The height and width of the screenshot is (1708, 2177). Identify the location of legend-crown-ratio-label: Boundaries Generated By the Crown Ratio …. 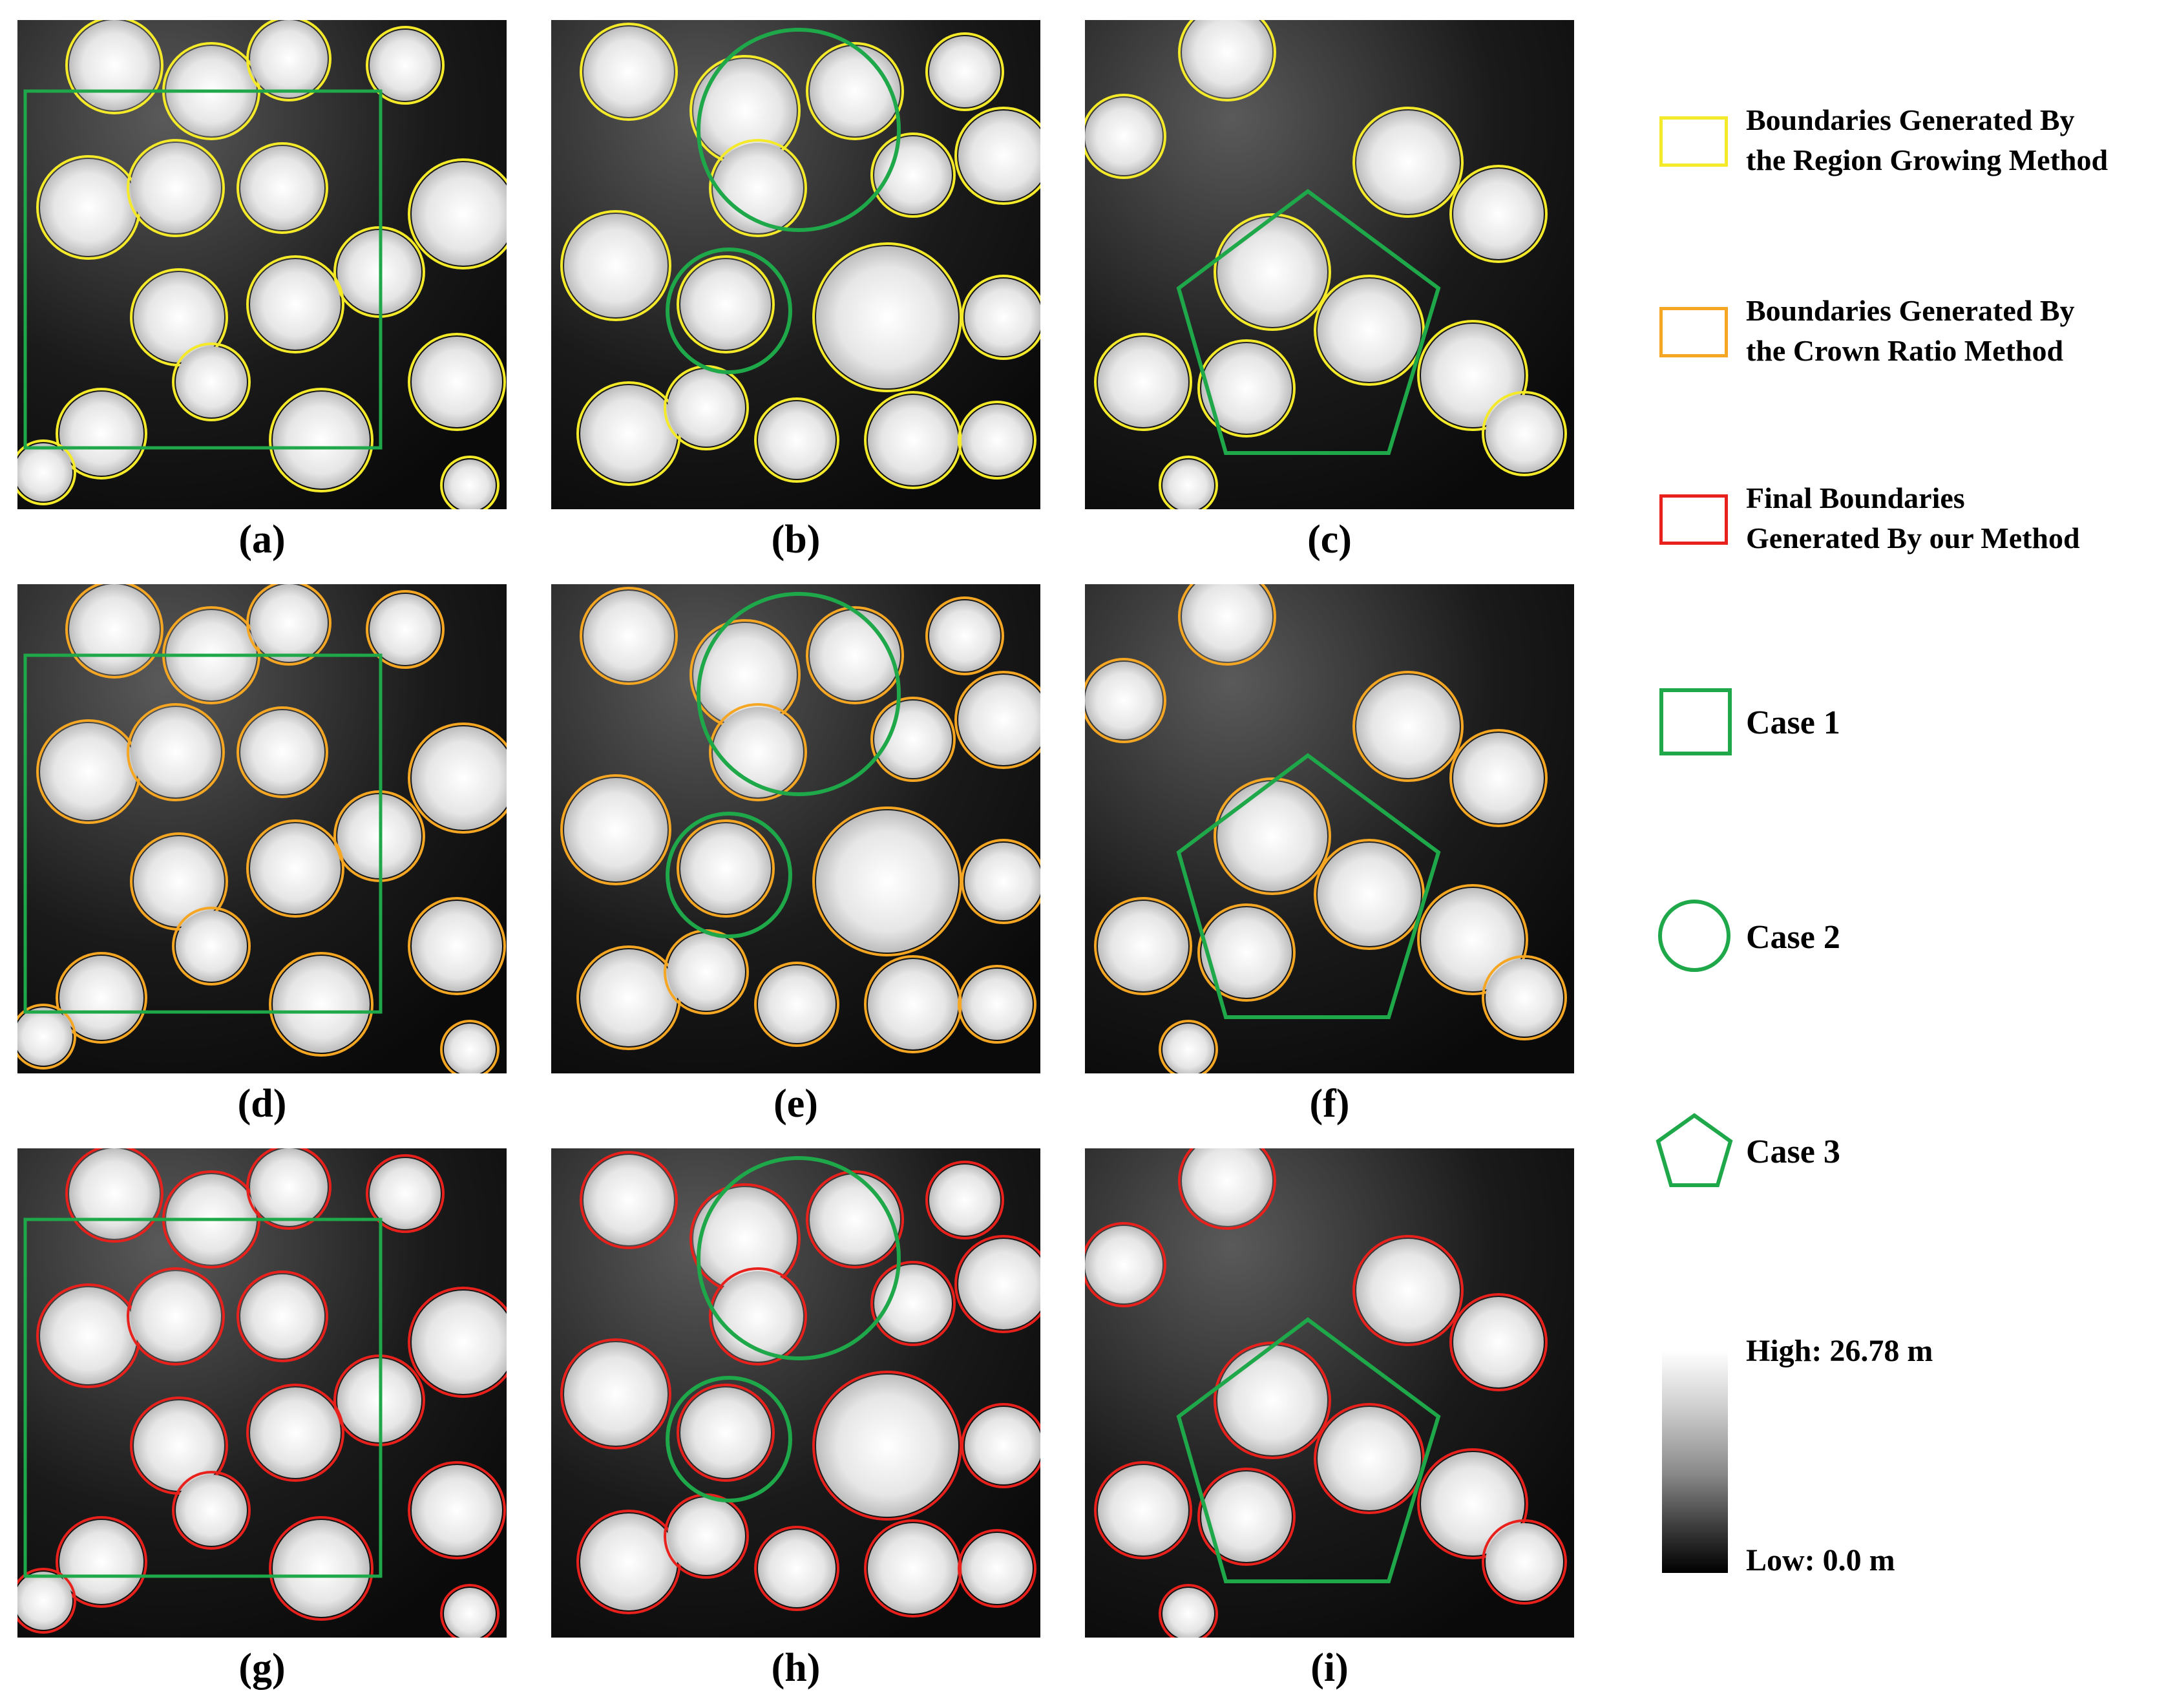
(1911, 331).